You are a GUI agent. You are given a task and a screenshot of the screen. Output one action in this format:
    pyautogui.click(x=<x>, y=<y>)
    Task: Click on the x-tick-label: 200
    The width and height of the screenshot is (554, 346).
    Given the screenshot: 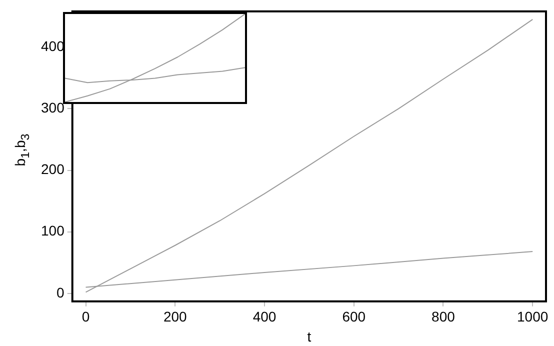 What is the action you would take?
    pyautogui.click(x=175, y=316)
    